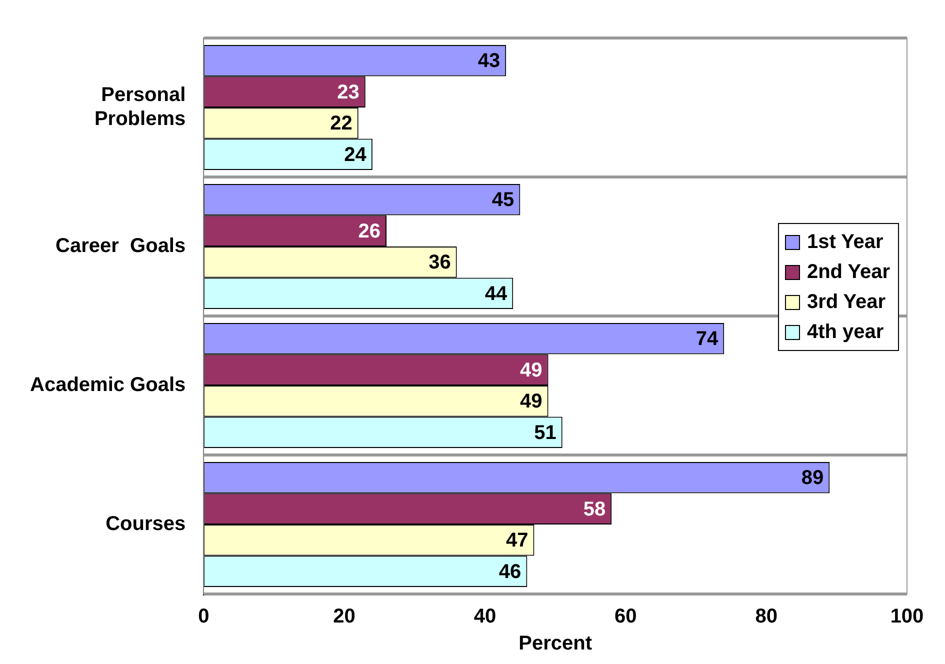 The width and height of the screenshot is (945, 664). What do you see at coordinates (812, 478) in the screenshot?
I see `data-label: 89` at bounding box center [812, 478].